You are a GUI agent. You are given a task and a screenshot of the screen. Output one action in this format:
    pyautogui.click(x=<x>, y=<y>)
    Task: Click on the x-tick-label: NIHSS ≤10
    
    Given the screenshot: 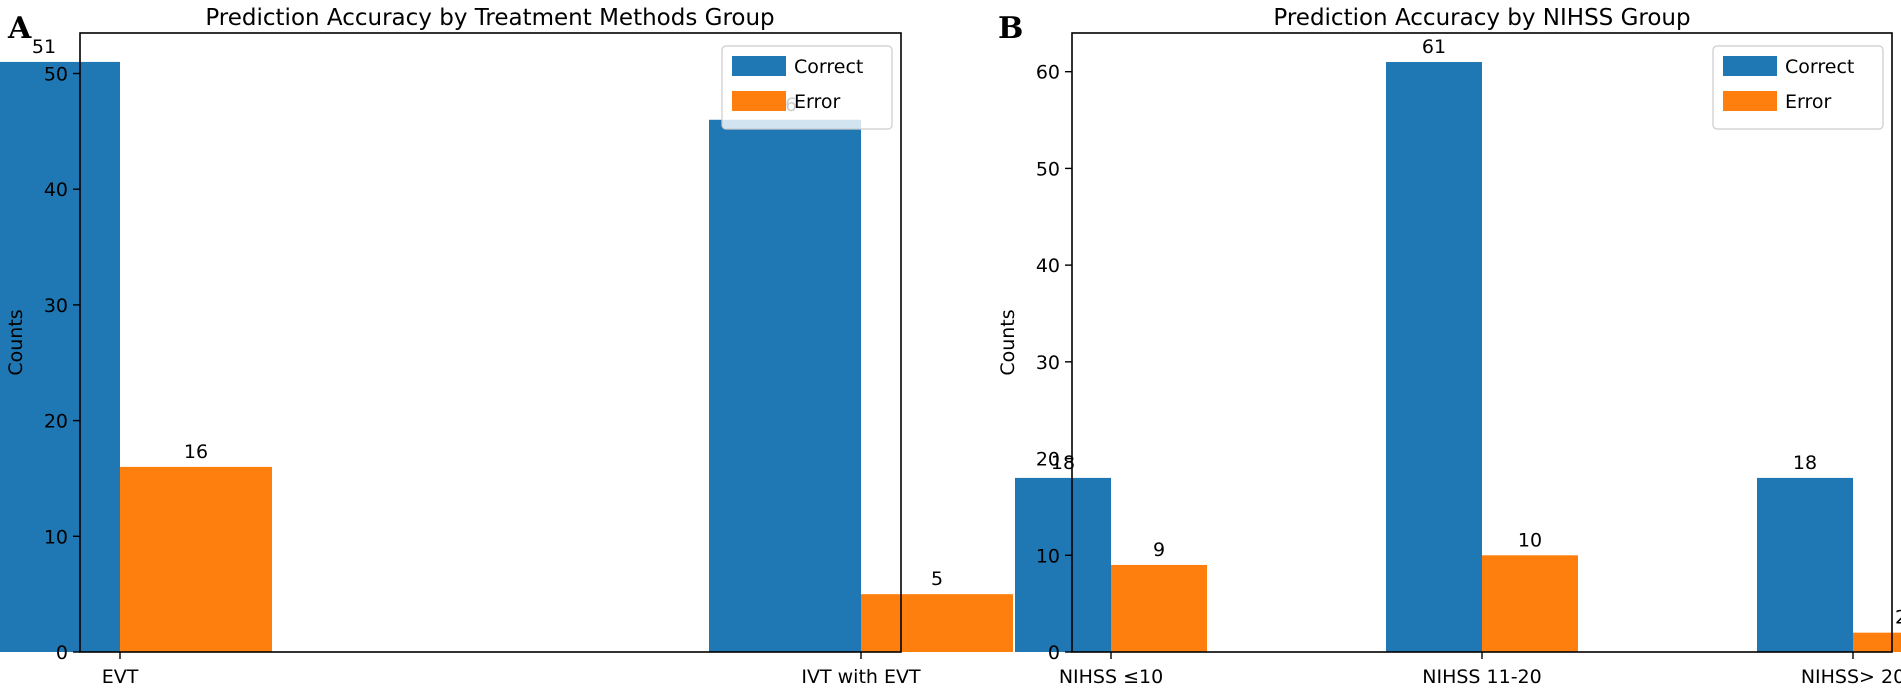 What is the action you would take?
    pyautogui.click(x=1111, y=677)
    